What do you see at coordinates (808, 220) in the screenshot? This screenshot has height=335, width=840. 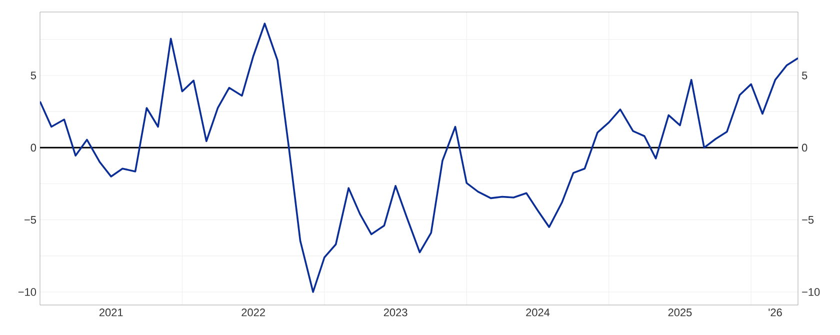 I see `y2-tick-label: −5` at bounding box center [808, 220].